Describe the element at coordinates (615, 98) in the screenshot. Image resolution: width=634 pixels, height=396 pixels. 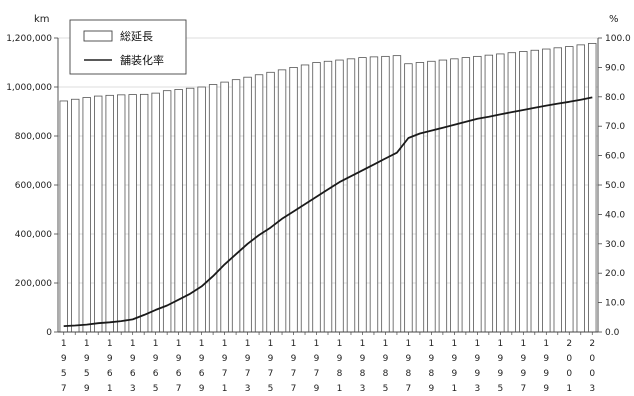
I see `right-tick-label: 80.0` at that location.